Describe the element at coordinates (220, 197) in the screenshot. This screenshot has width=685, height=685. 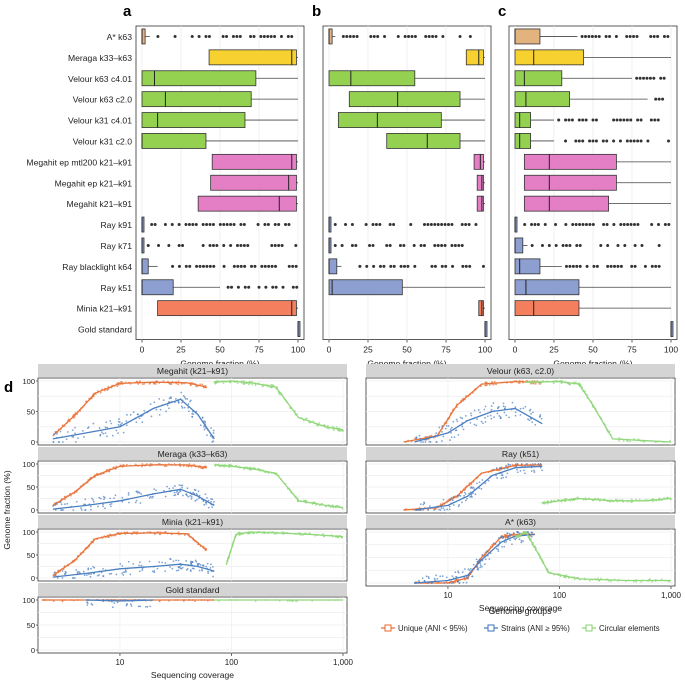
I see `boxplot-panel-a: 0 25 50 75 100 Genome fraction (%)` at that location.